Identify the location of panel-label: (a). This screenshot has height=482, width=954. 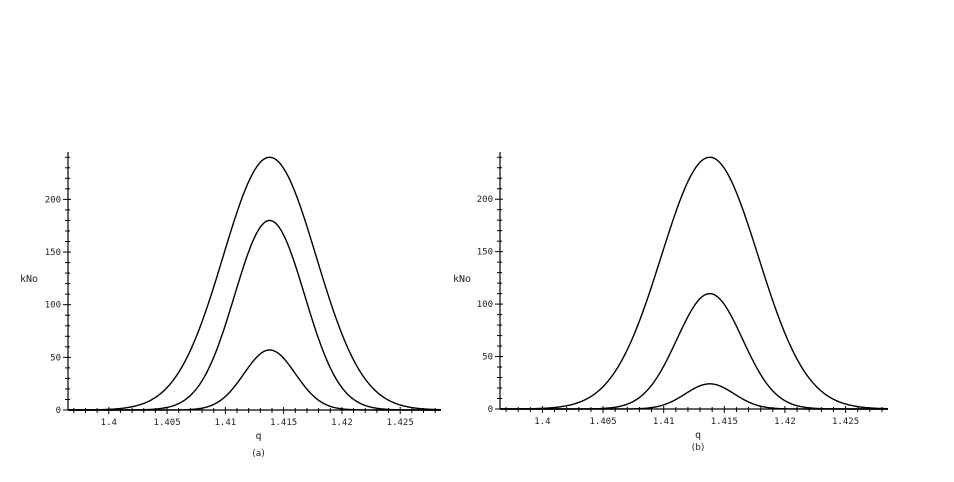
(258, 454).